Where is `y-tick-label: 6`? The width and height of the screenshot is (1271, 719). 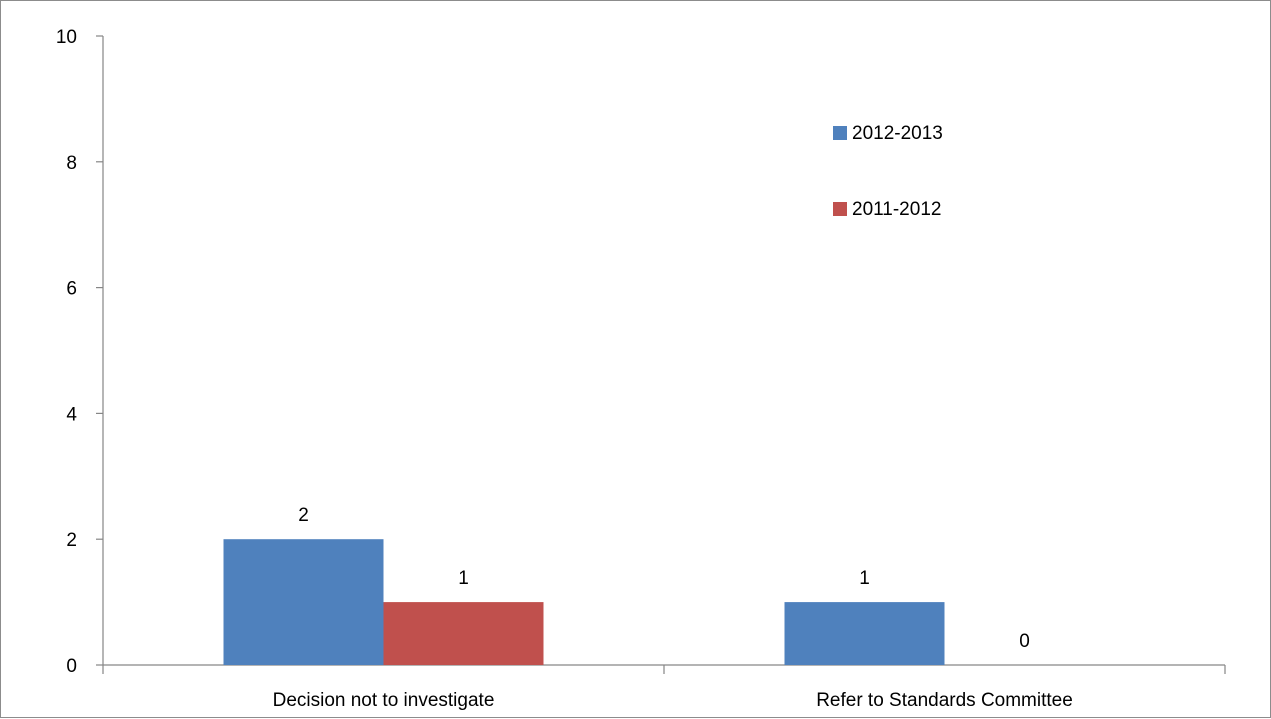 y-tick-label: 6 is located at coordinates (71, 289).